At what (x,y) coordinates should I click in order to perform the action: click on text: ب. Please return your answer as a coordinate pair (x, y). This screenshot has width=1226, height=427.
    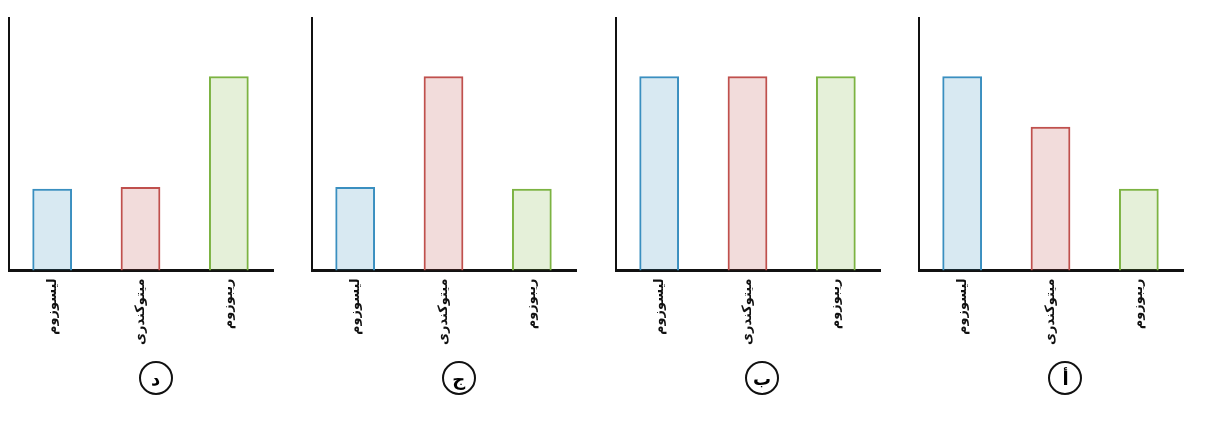
    Looking at the image, I should click on (762, 378).